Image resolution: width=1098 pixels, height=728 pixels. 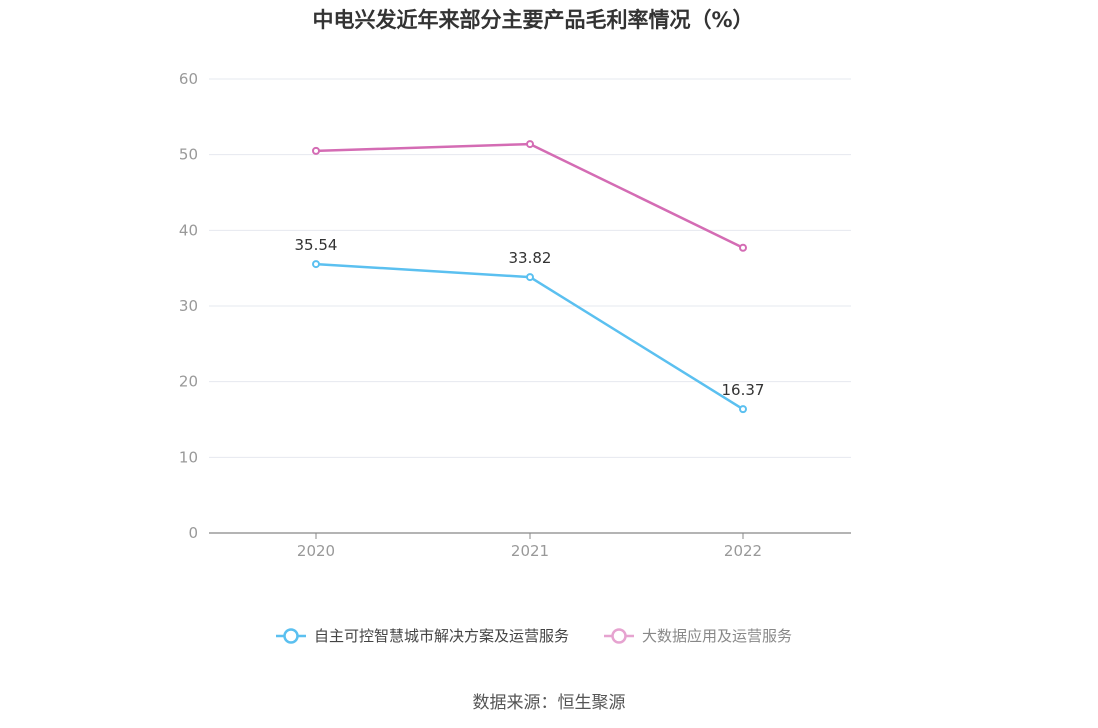 I want to click on data-label: 33.82, so click(x=530, y=258).